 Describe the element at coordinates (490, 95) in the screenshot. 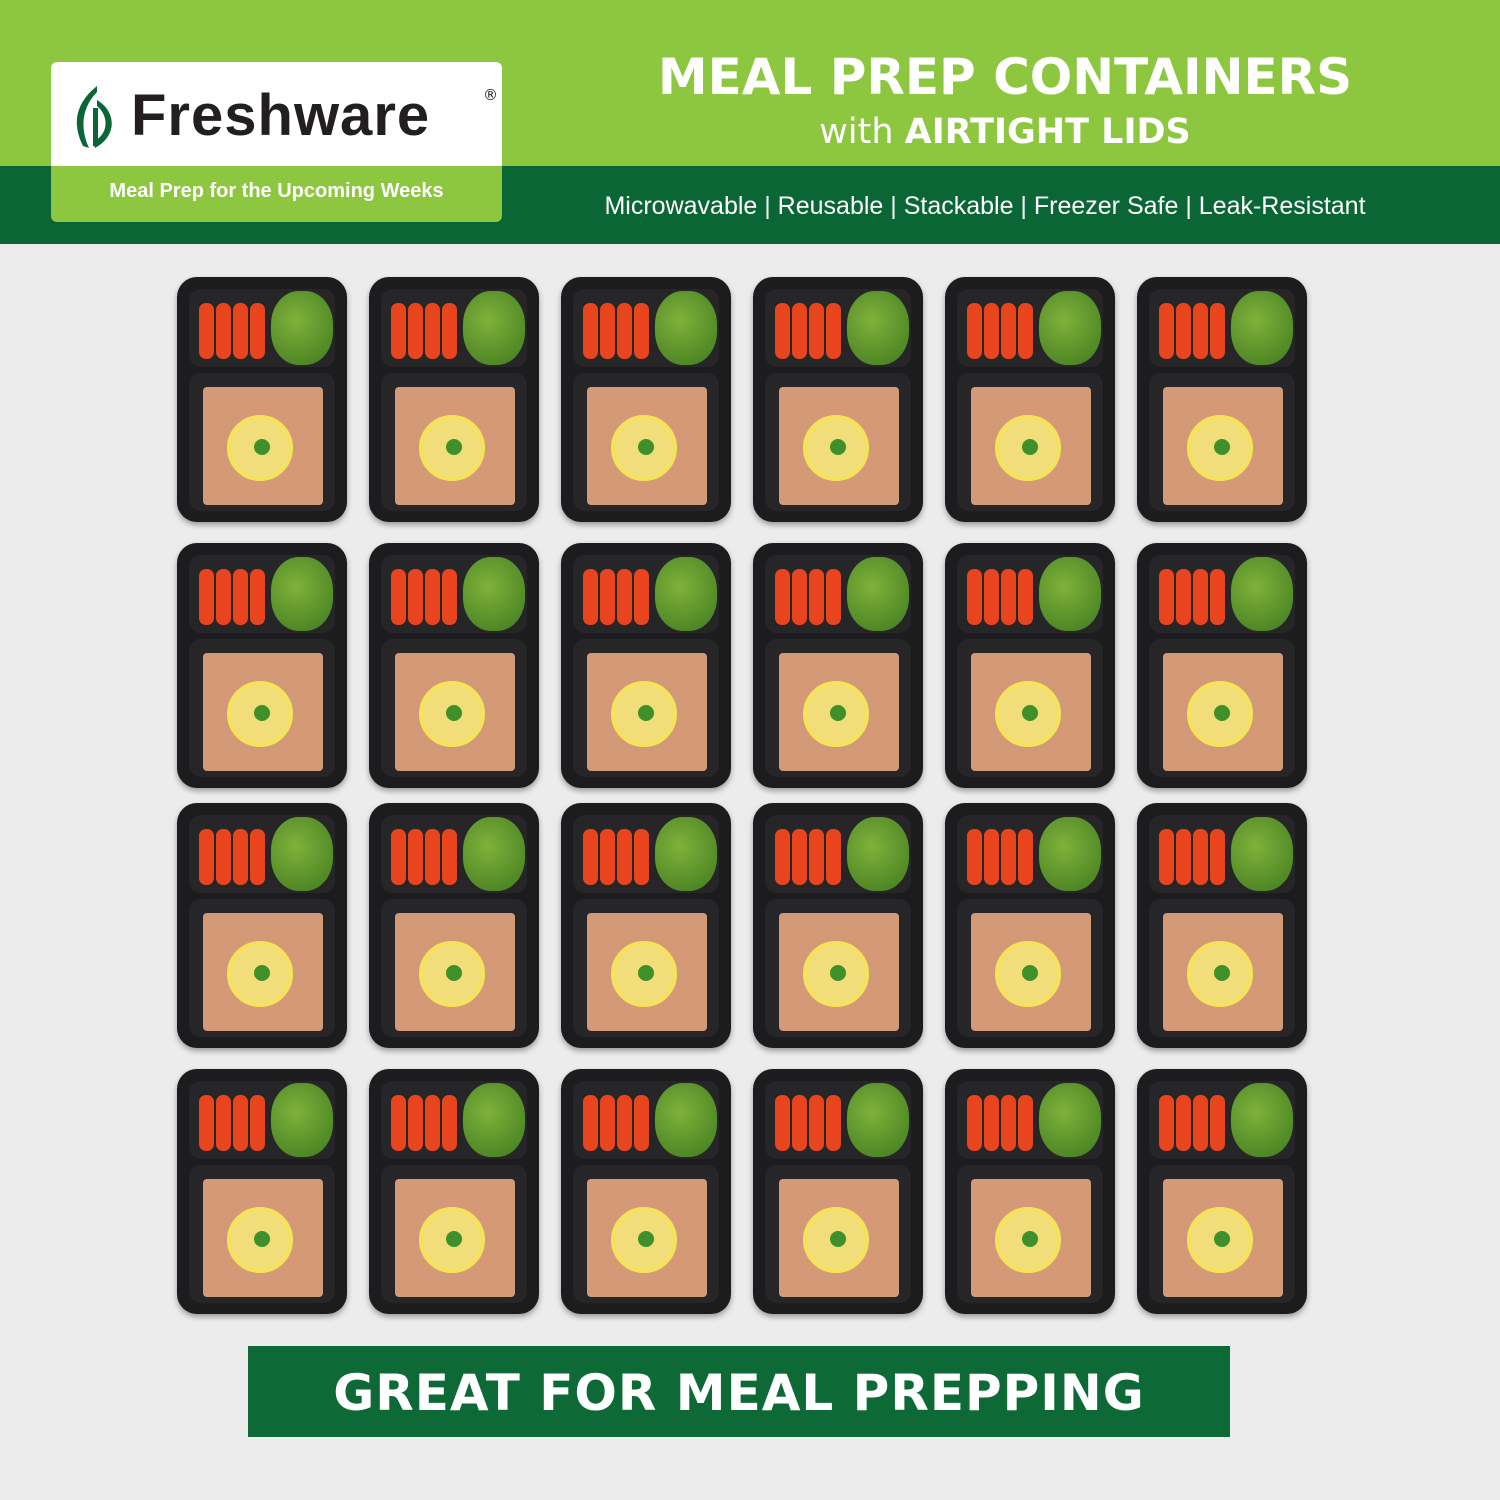

I see `registered-mark: ®` at that location.